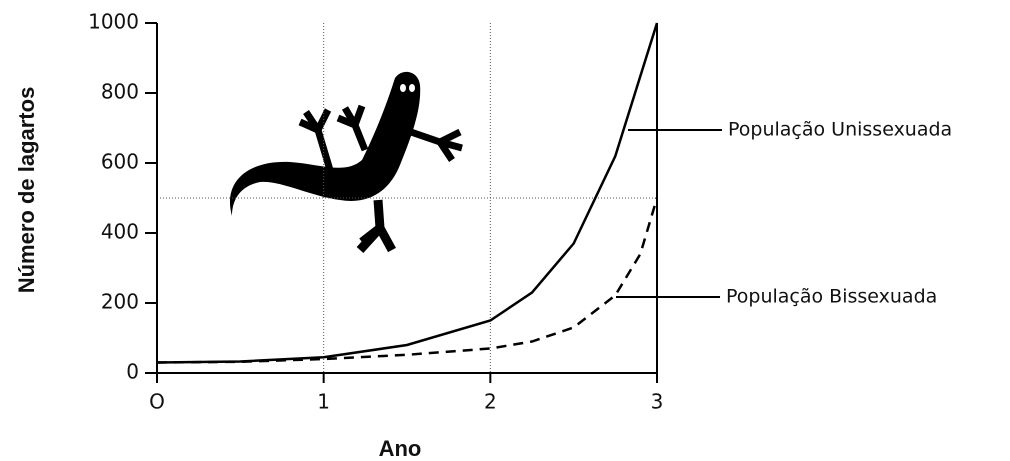 This screenshot has height=461, width=1010. What do you see at coordinates (120, 92) in the screenshot?
I see `y-tick-label: 800` at bounding box center [120, 92].